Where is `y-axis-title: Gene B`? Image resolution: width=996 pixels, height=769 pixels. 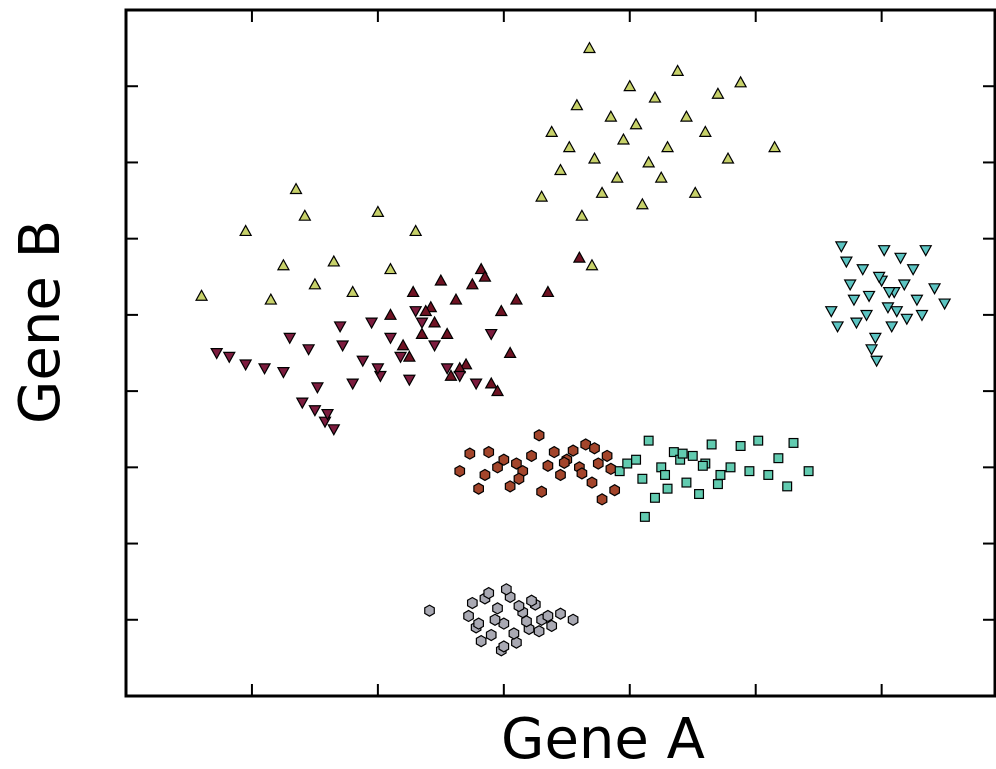
y-axis-title: Gene B is located at coordinates (40, 322).